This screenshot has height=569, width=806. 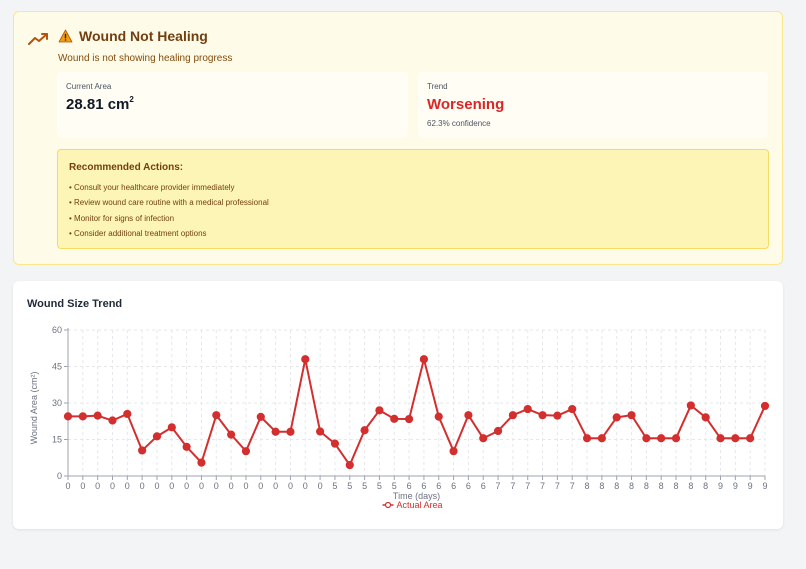 I want to click on y-tick-label: 30, so click(x=57, y=403).